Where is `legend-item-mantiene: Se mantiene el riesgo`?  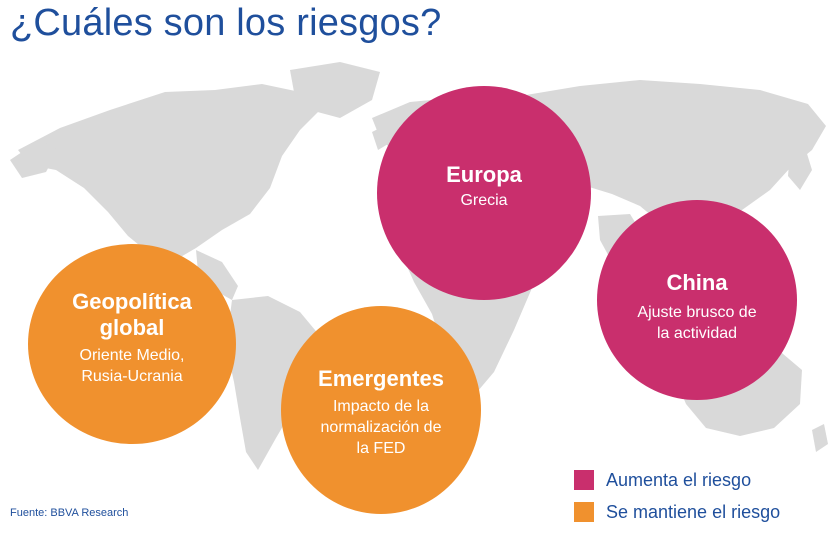
legend-item-mantiene: Se mantiene el riesgo is located at coordinates (677, 512).